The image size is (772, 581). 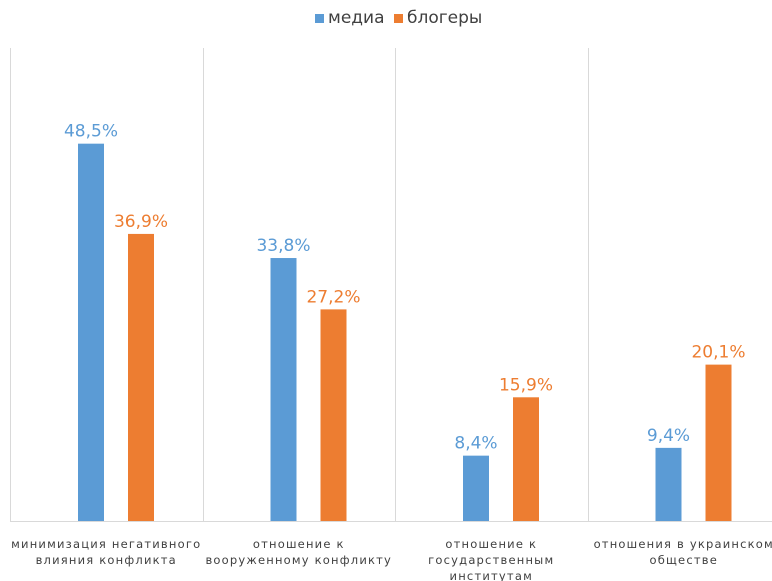 I want to click on legend-item: медиа, so click(x=350, y=18).